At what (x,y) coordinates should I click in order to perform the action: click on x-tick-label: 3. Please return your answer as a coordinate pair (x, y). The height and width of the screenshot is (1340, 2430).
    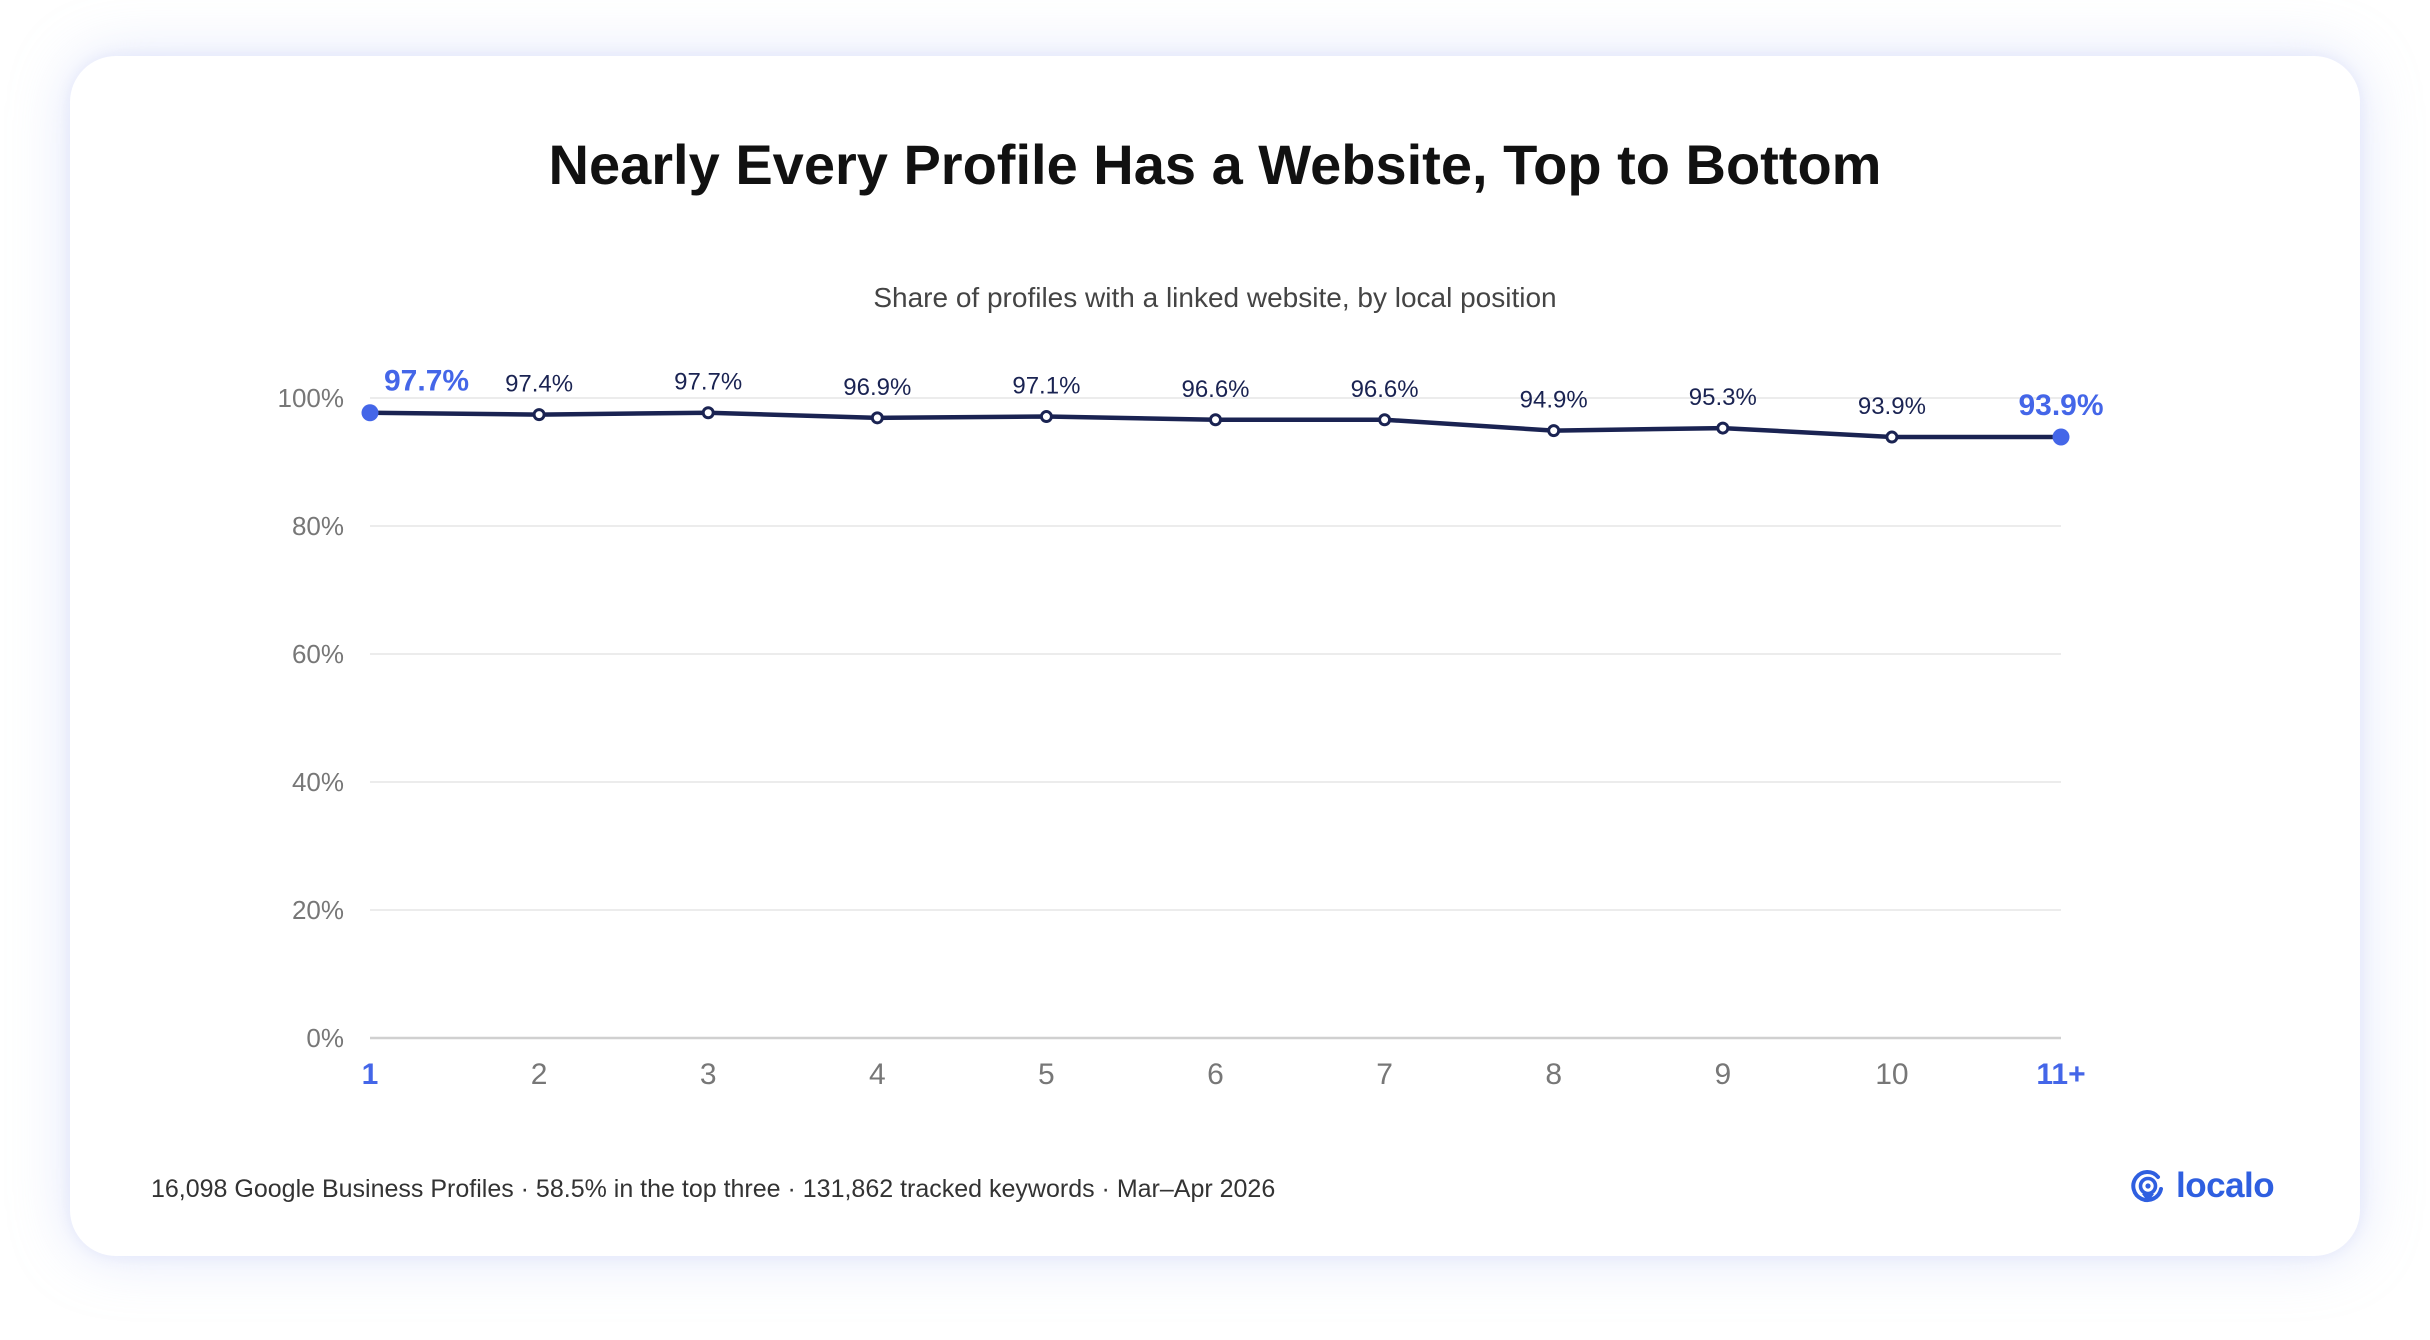
    Looking at the image, I should click on (708, 1074).